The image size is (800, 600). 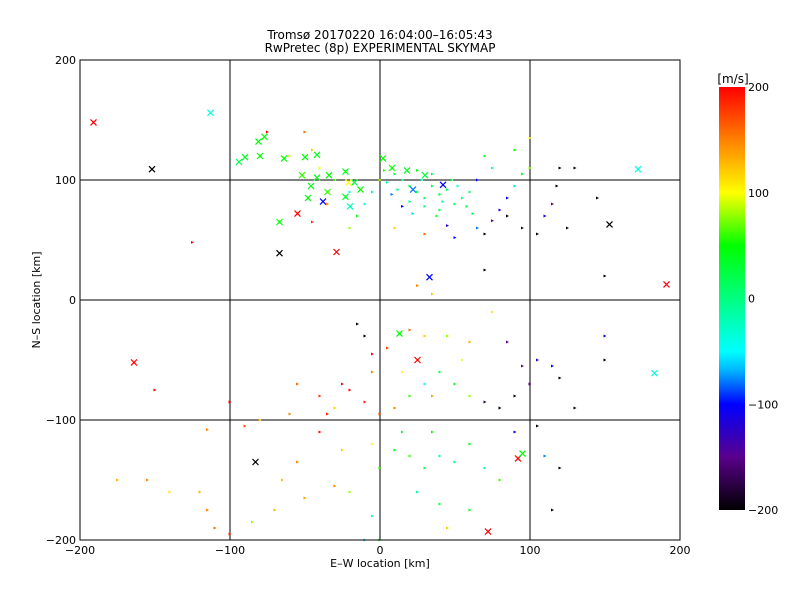 I want to click on x-tick-label: −200, so click(x=80, y=550).